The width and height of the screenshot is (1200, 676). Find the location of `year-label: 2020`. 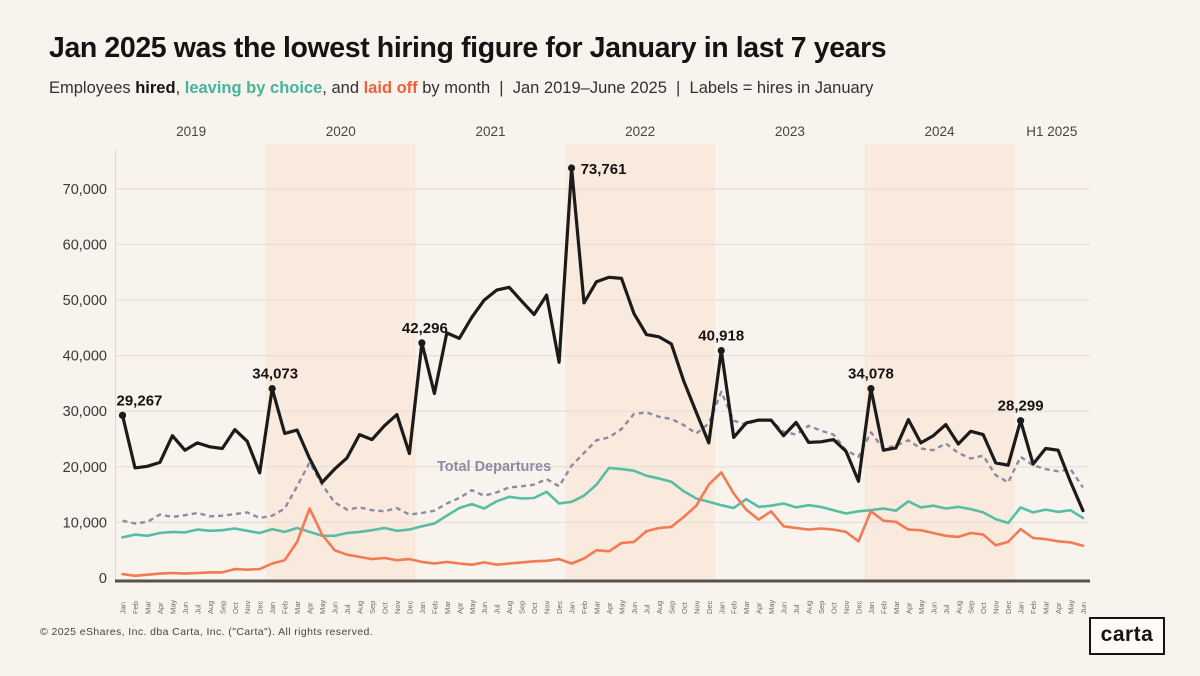

year-label: 2020 is located at coordinates (341, 131).